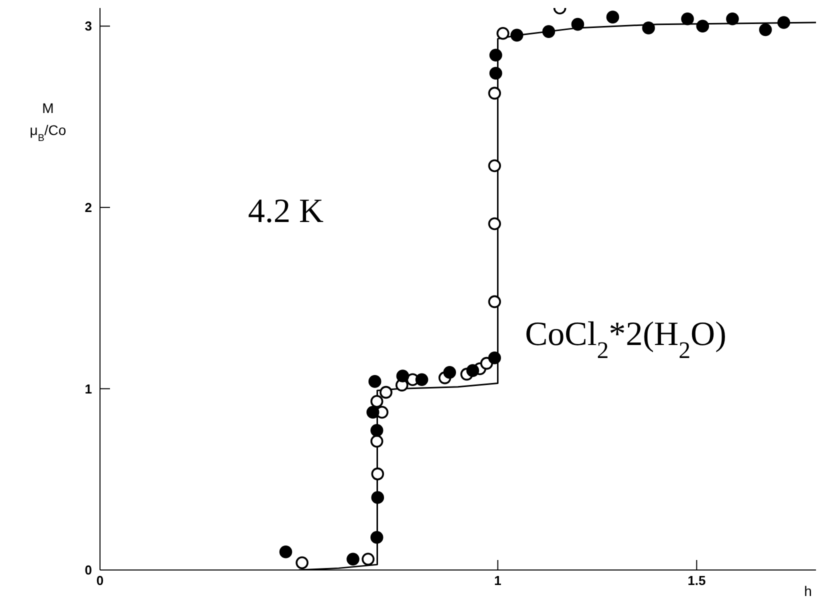 The width and height of the screenshot is (832, 608). I want to click on x-axis-title: h, so click(808, 591).